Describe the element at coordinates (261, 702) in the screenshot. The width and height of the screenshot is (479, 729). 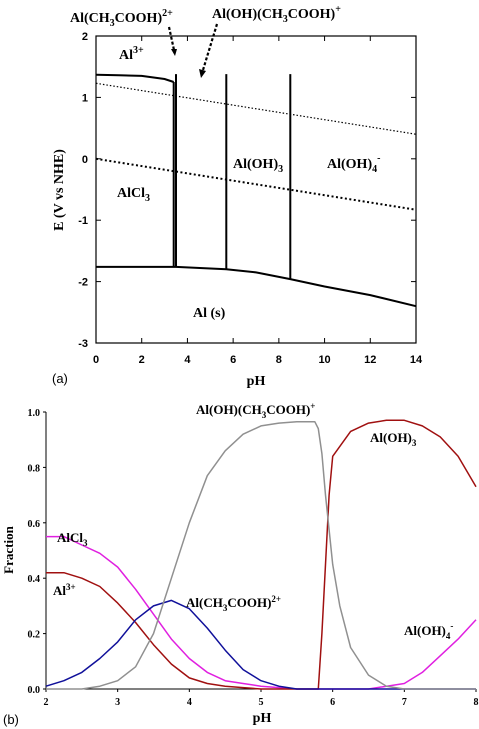
I see `panel-b-x-tick-label: 5` at that location.